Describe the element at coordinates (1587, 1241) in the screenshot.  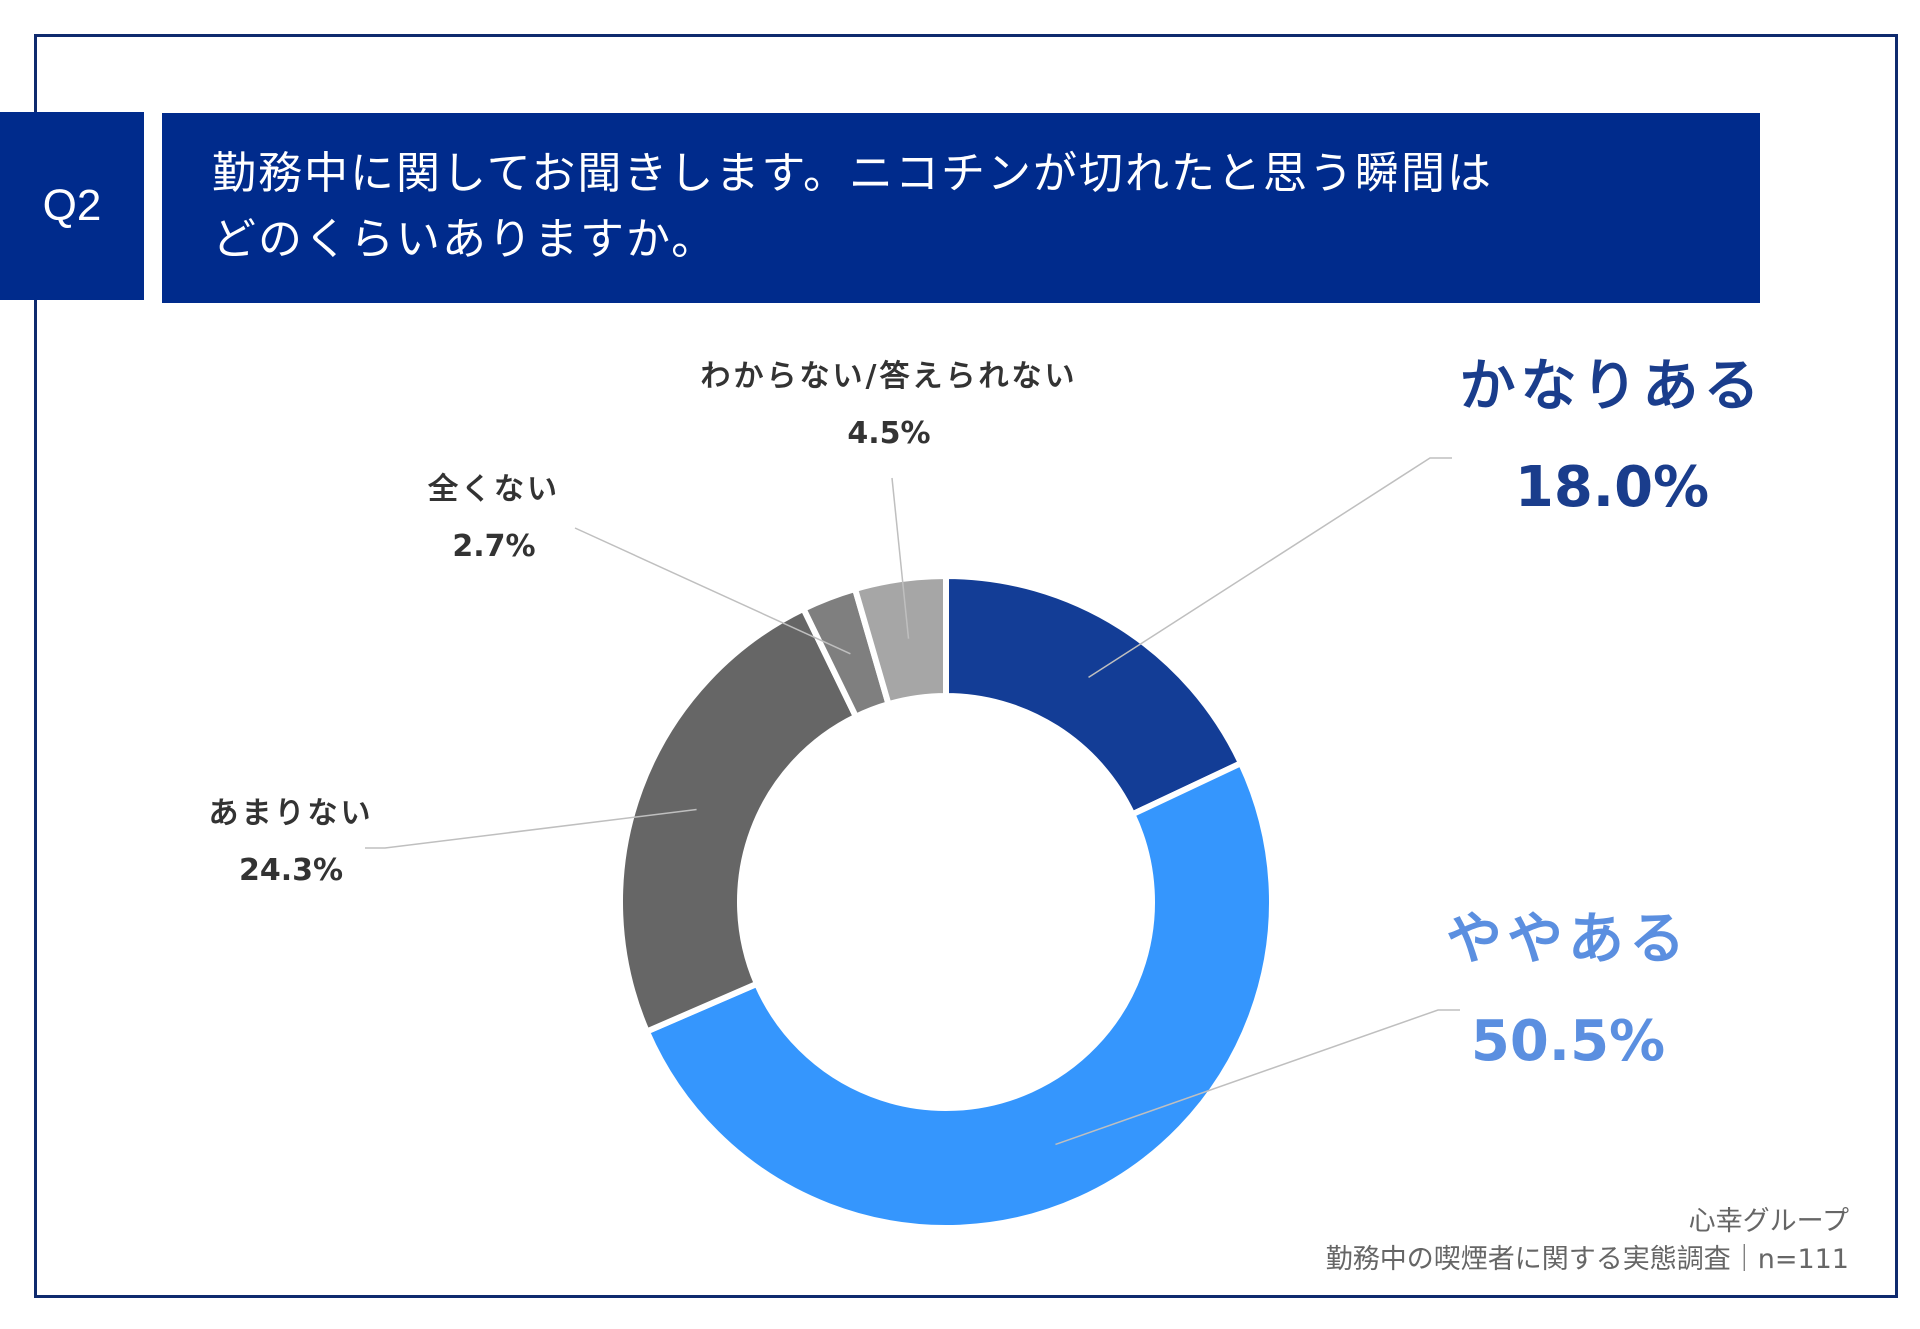
I see `footer: 心幸グループ 勤務中の喫煙者に関する実態調査｜n=111` at that location.